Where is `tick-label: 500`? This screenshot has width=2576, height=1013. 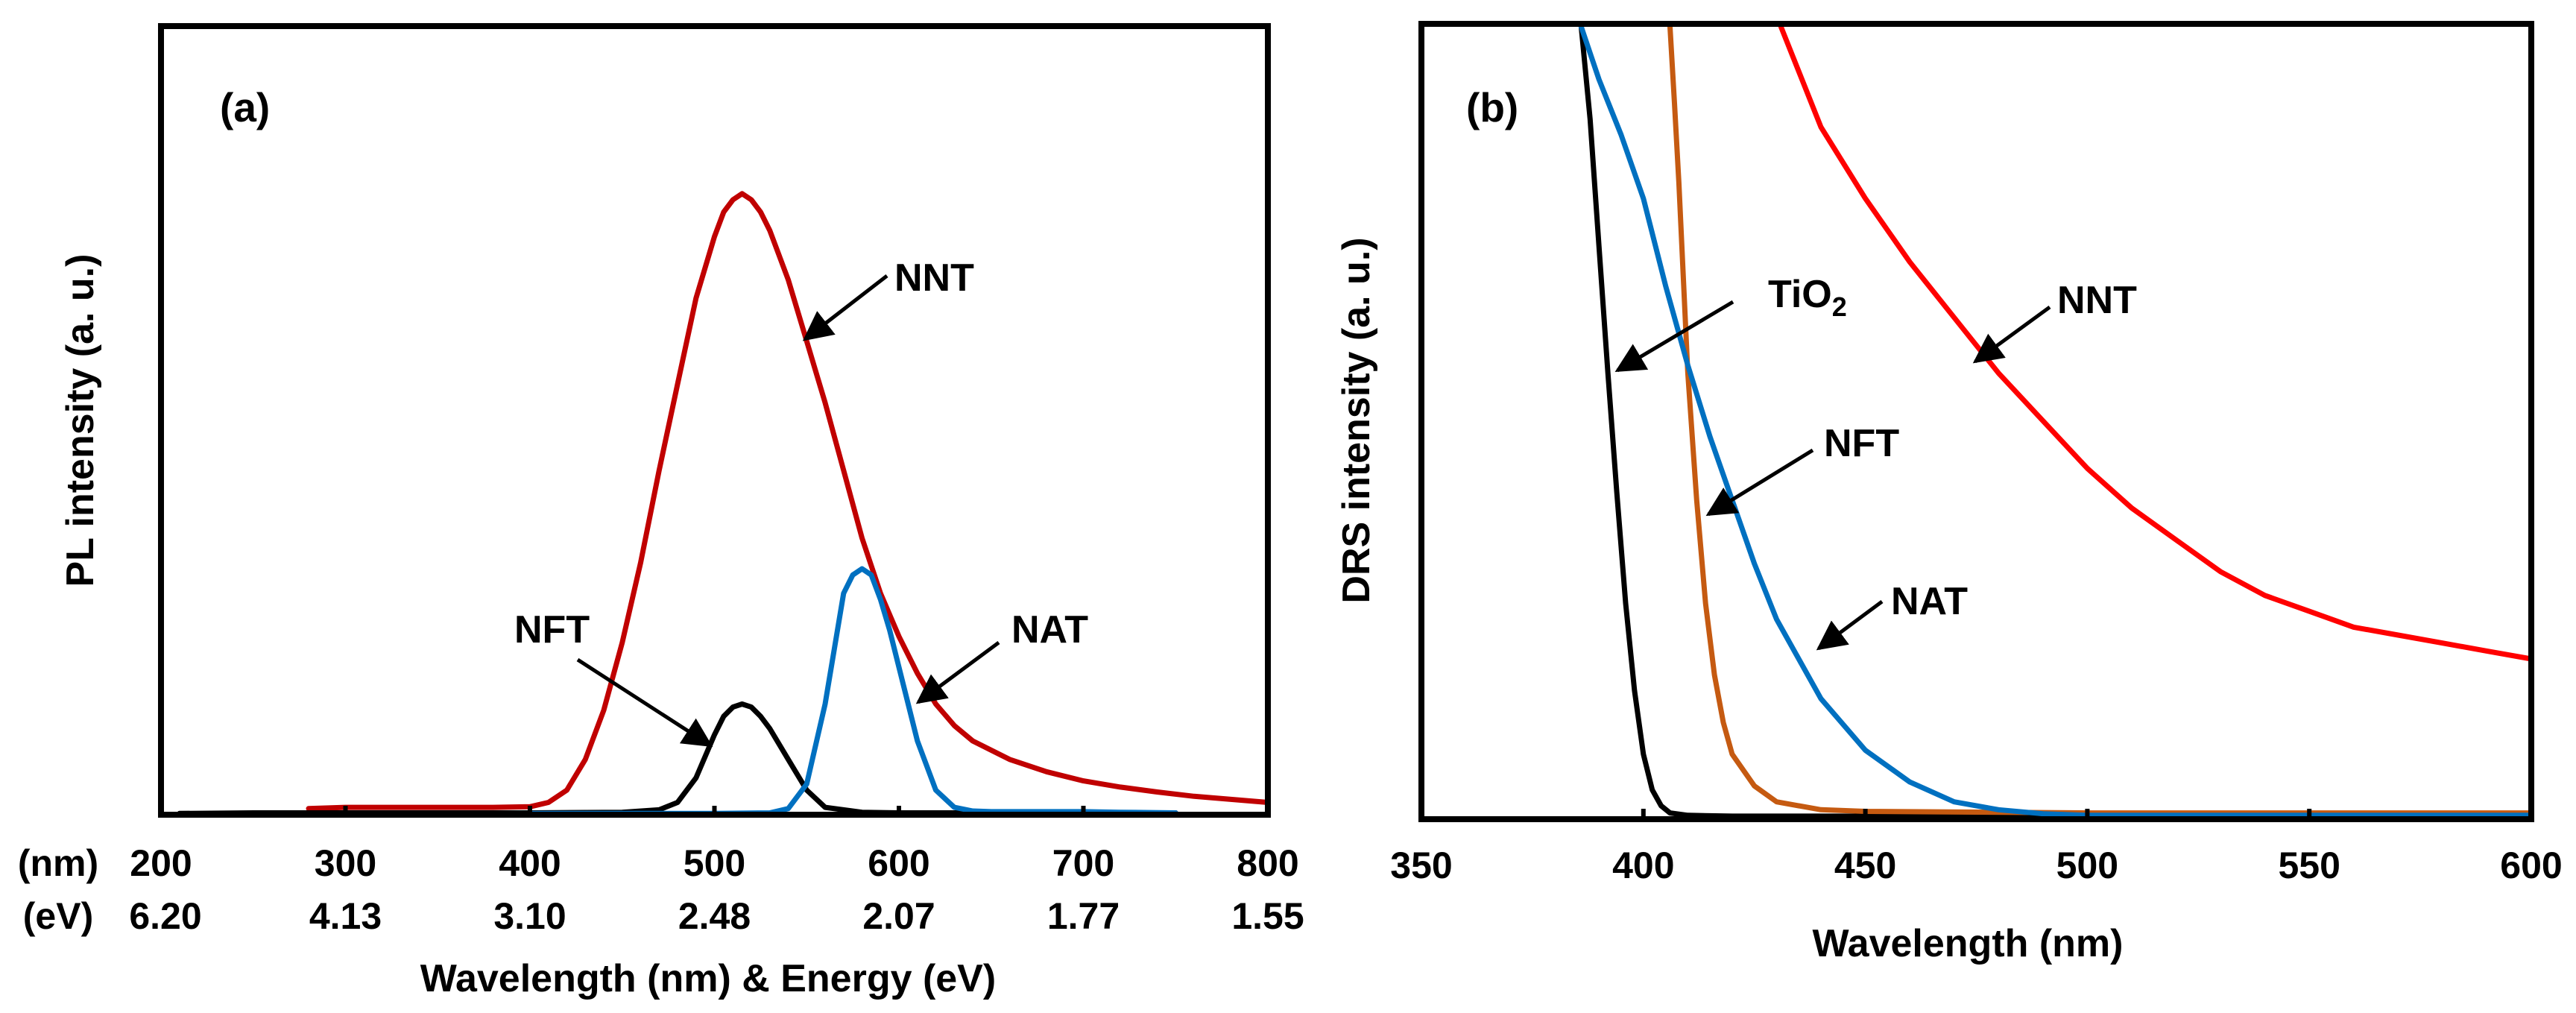
tick-label: 500 is located at coordinates (2087, 865).